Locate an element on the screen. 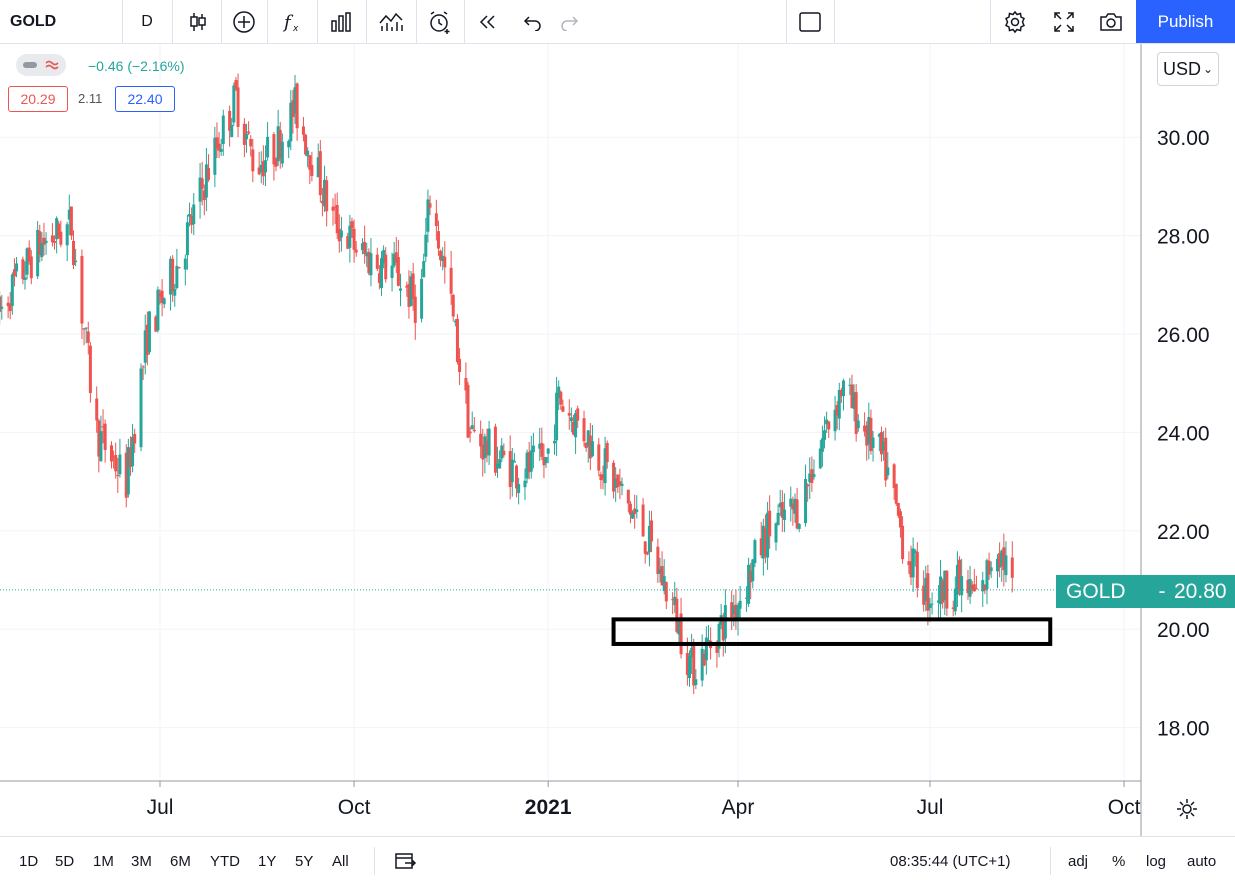 The width and height of the screenshot is (1235, 883). series-visibility-toggle is located at coordinates (41, 65).